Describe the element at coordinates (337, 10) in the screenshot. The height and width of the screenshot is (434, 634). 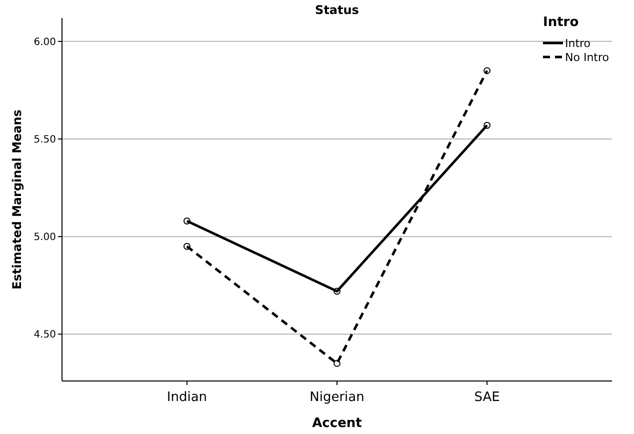
I see `chart-title: Status` at that location.